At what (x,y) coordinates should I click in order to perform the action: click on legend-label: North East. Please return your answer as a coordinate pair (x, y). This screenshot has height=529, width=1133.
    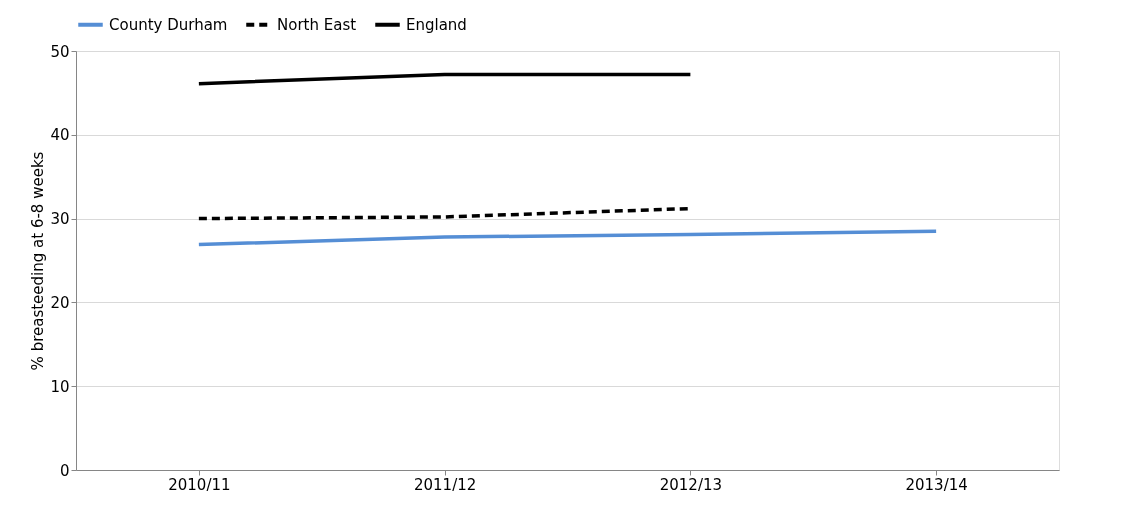
    Looking at the image, I should click on (317, 24).